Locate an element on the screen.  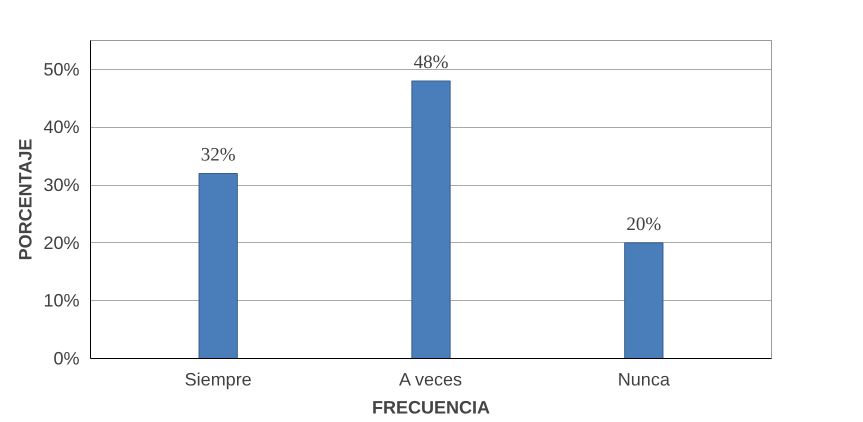
x-tick-label: Nunca is located at coordinates (644, 380).